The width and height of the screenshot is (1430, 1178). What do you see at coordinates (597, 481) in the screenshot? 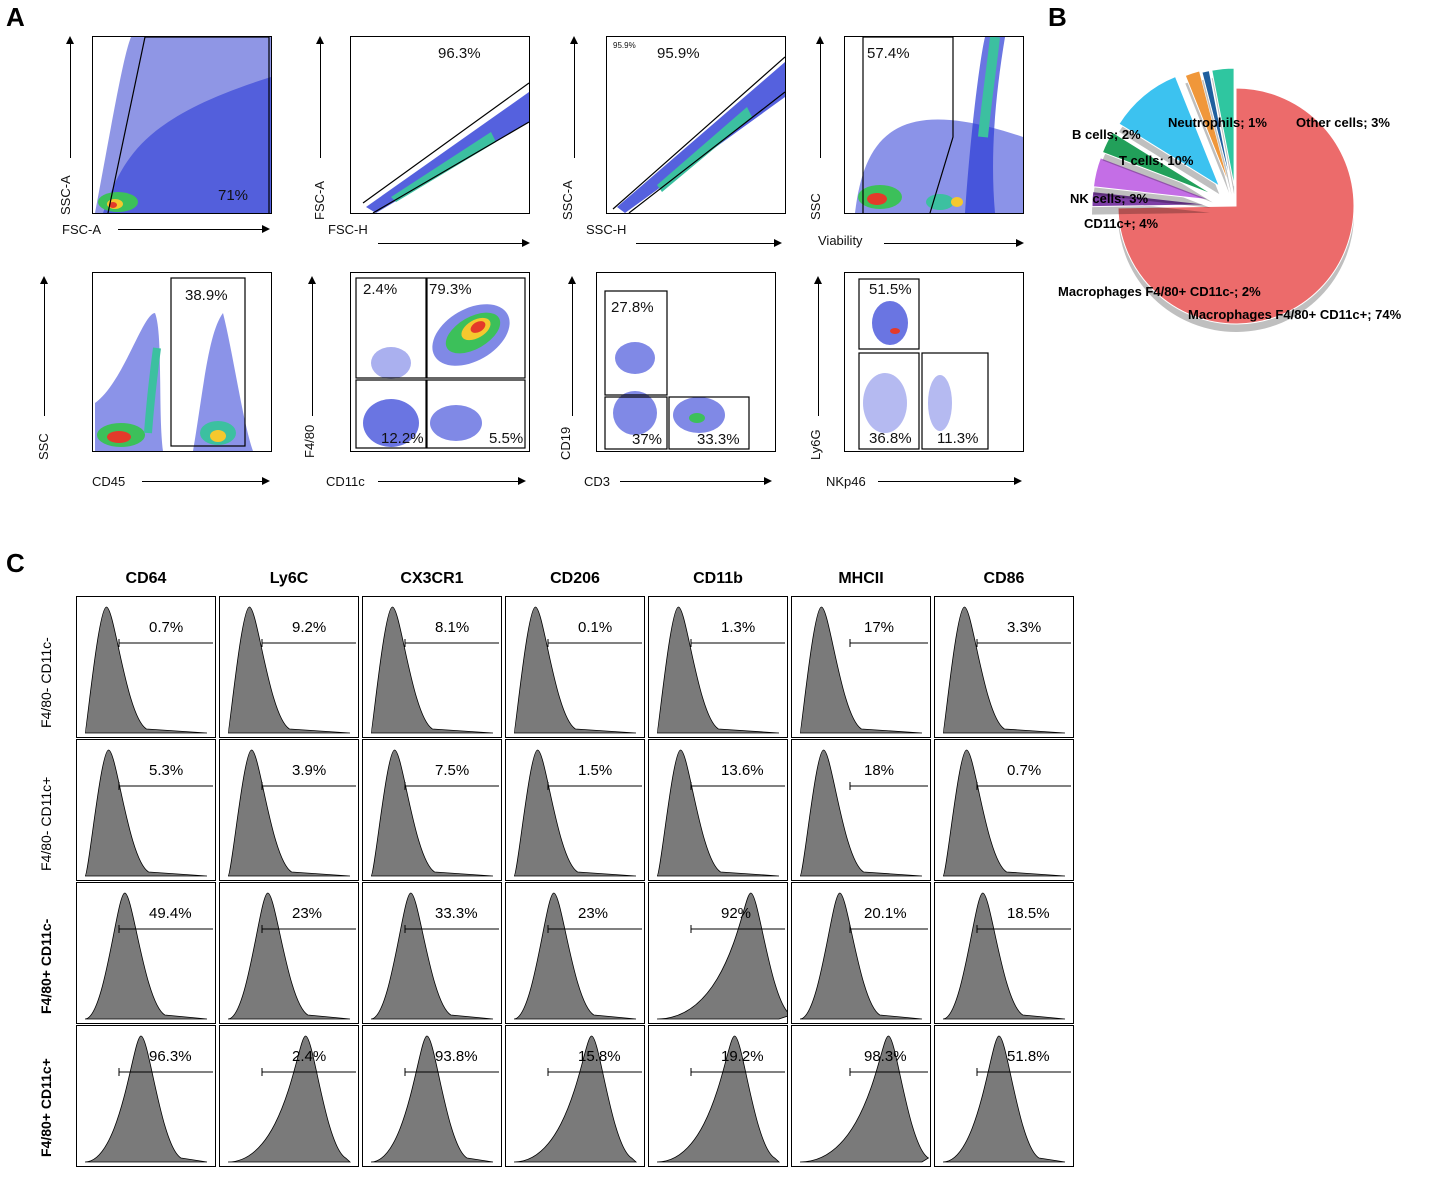
I see `x-axis-label: CD3` at bounding box center [597, 481].